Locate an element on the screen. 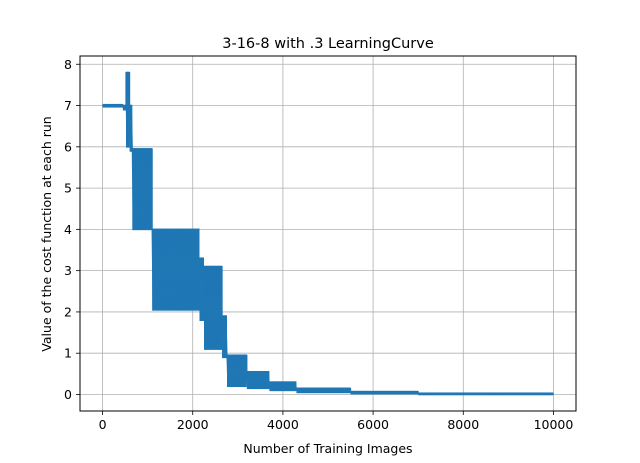 Image resolution: width=640 pixels, height=463 pixels. chart-title: 3-16-8 with .3 LearningCurve is located at coordinates (328, 44).